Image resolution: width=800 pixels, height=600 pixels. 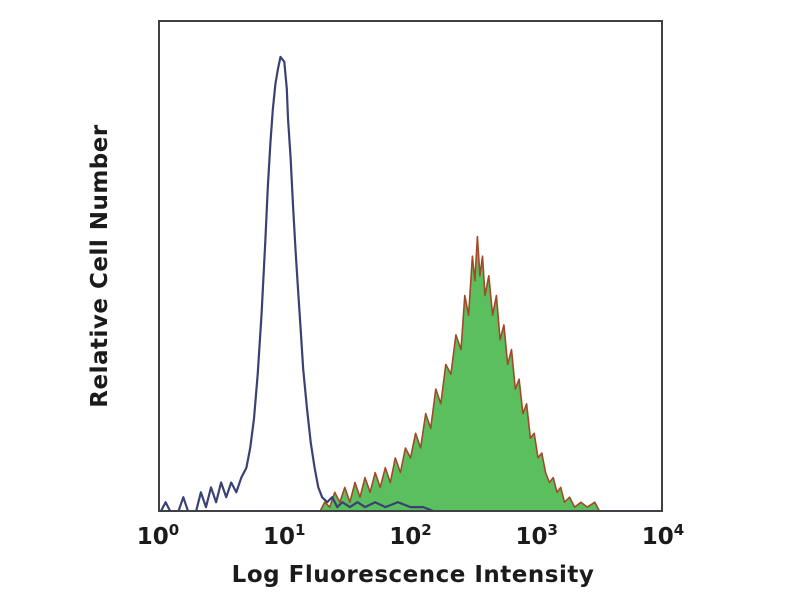 I want to click on x-tick-label-10e2: 102, so click(x=410, y=536).